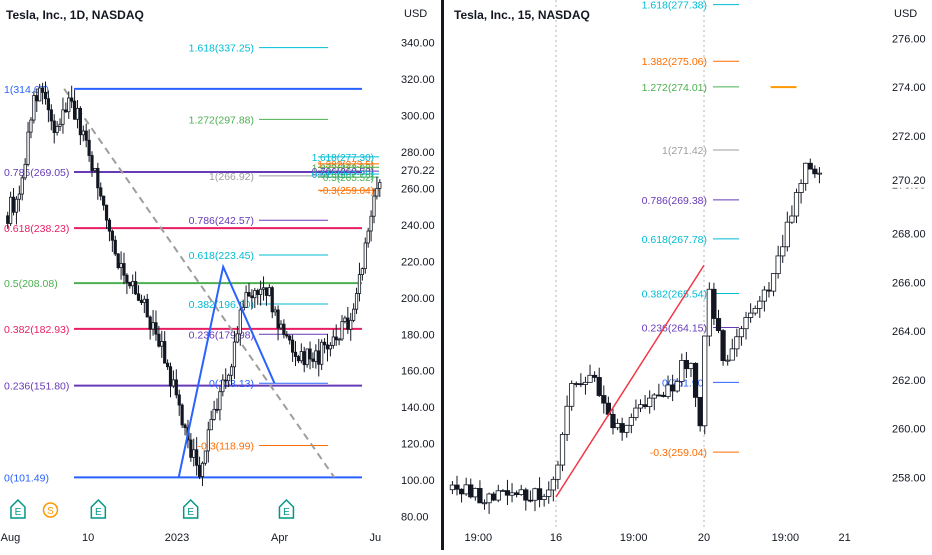 This screenshot has width=932, height=555. Describe the element at coordinates (416, 14) in the screenshot. I see `left-currency-label: USD` at that location.